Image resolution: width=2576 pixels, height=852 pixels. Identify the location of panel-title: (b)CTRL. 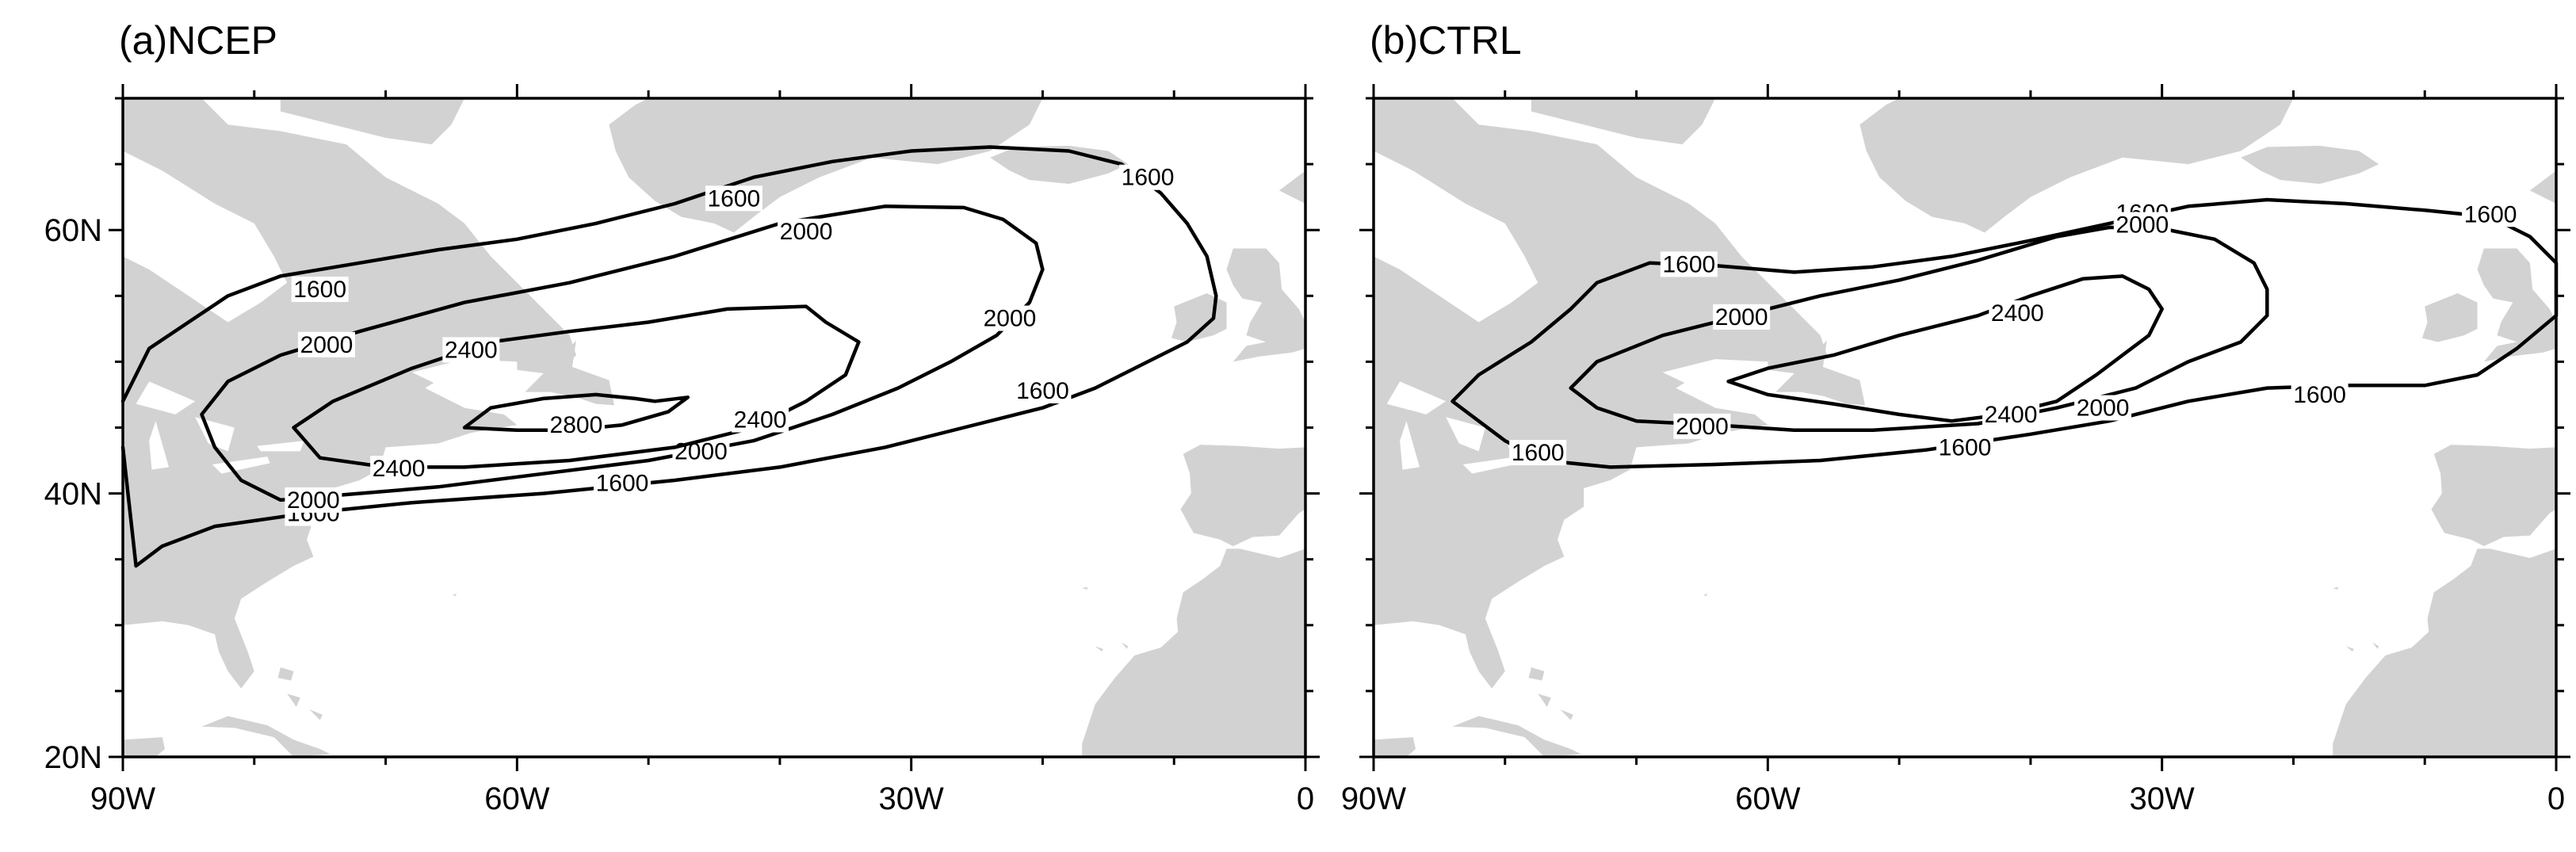
(1446, 40).